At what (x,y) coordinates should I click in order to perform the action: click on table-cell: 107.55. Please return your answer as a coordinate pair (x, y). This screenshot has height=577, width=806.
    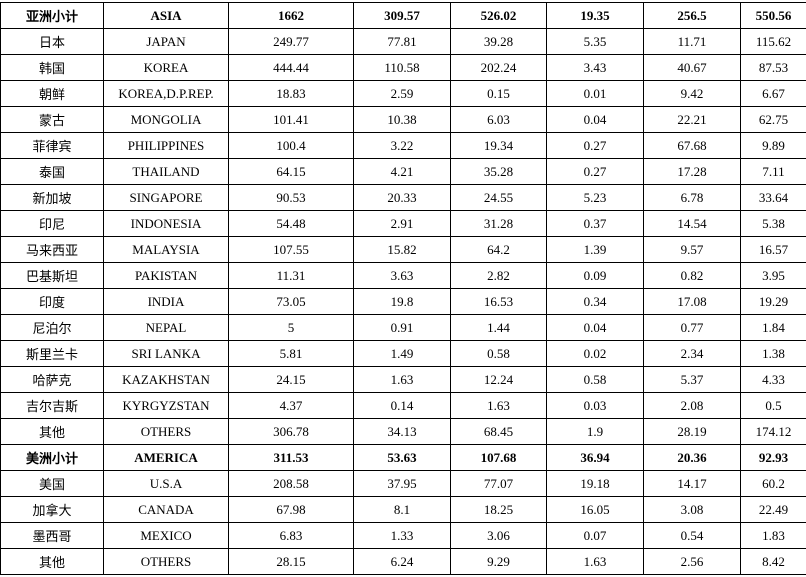
    Looking at the image, I should click on (291, 249).